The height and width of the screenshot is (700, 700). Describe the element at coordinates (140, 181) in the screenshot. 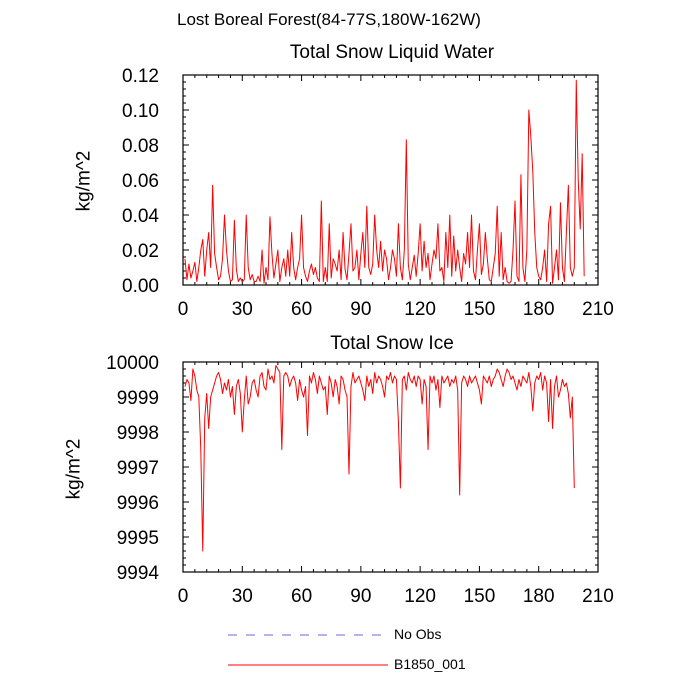

I see `chart-1-ytick-label: 0.06` at that location.